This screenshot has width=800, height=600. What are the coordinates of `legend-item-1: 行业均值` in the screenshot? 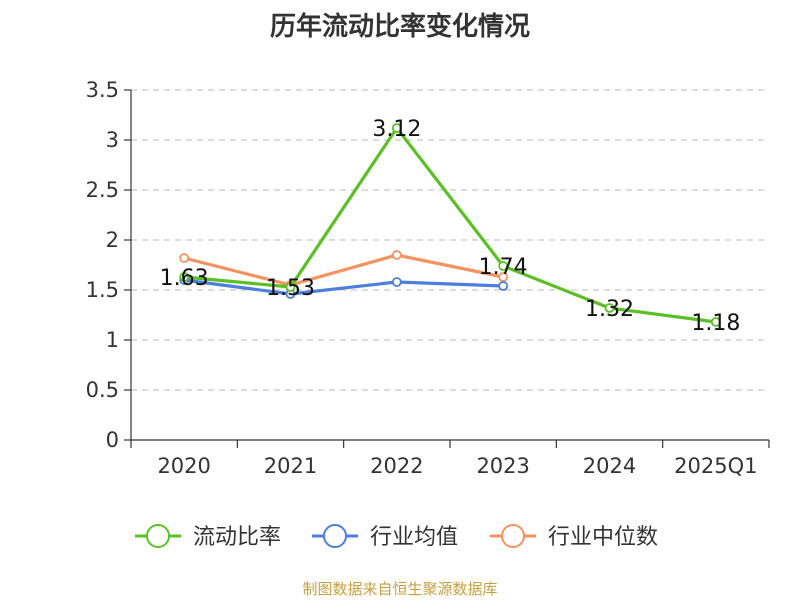 It's located at (385, 537).